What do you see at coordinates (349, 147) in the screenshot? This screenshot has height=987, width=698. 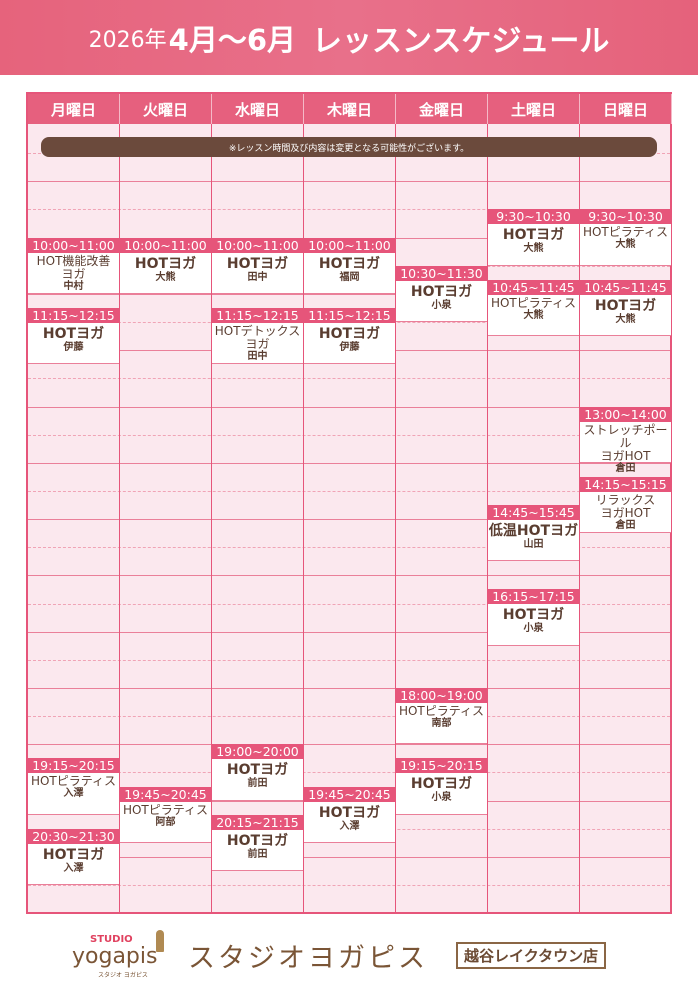 I see `notice-banner: ※レッスン時間及び内容は変更となる可能性がございます。` at bounding box center [349, 147].